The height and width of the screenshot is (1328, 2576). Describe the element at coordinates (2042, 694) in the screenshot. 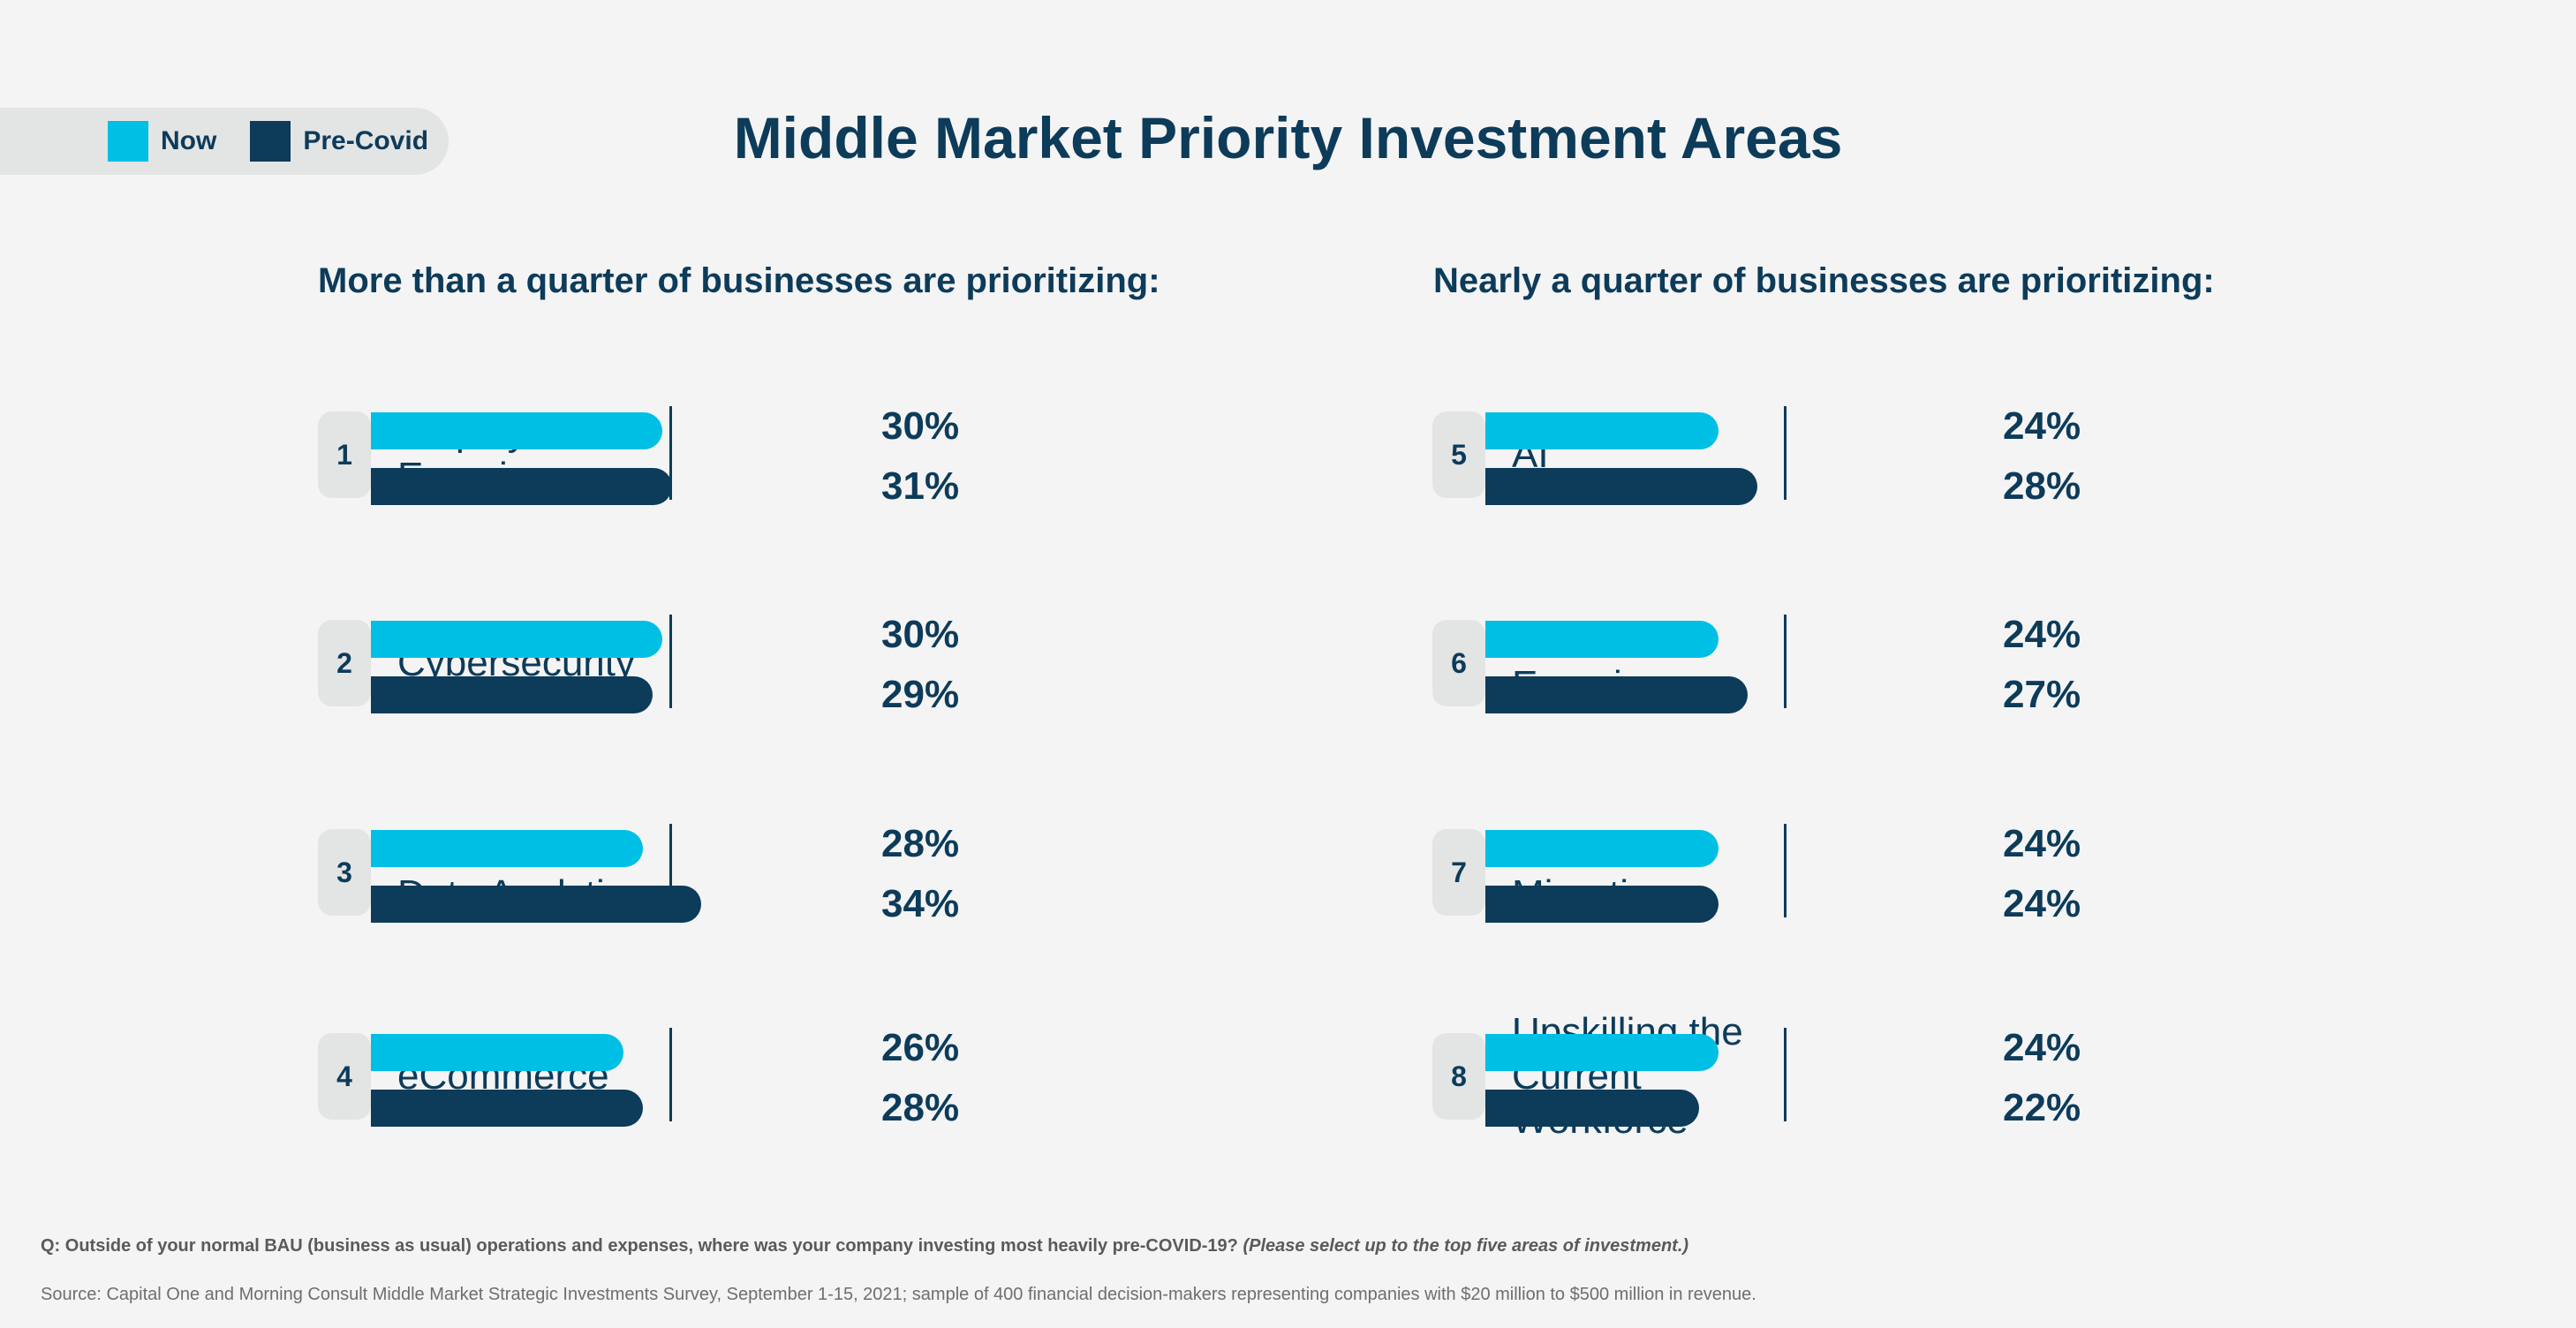

I see `value-label-pre-covid: 27%` at that location.